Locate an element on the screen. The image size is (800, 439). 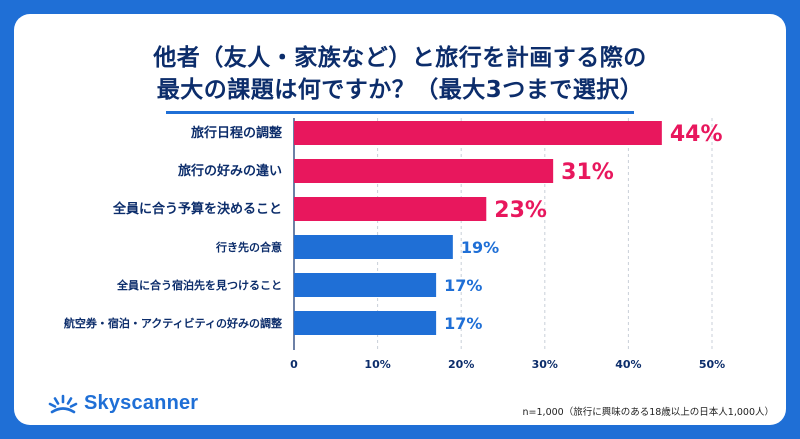
category-label: 旅行日程の調整 is located at coordinates (237, 133).